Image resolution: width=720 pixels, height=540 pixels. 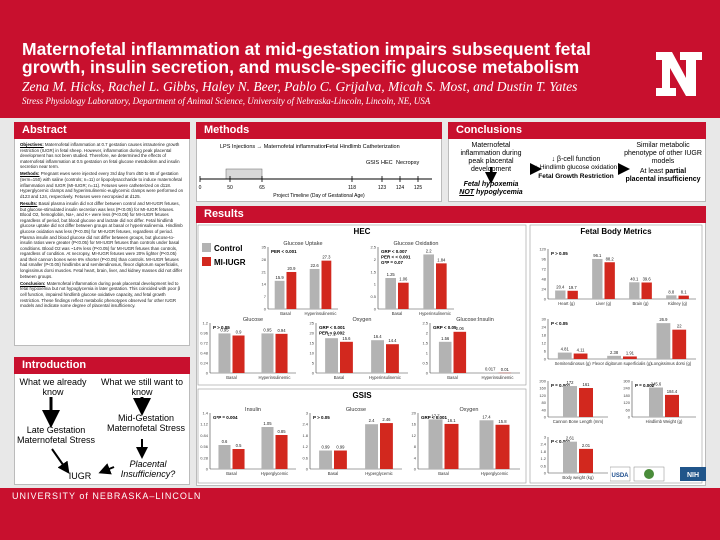 What do you see at coordinates (425, 363) in the screenshot?
I see `hec-insulin-chart-tick-label: 0.5` at bounding box center [425, 363].